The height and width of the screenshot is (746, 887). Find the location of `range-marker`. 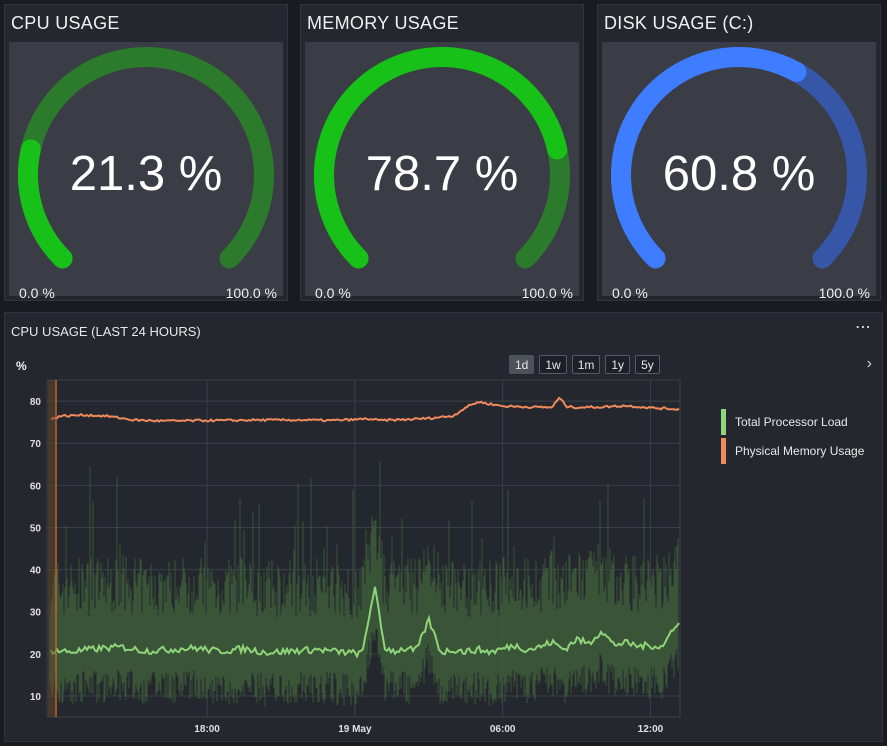

range-marker is located at coordinates (51, 548).